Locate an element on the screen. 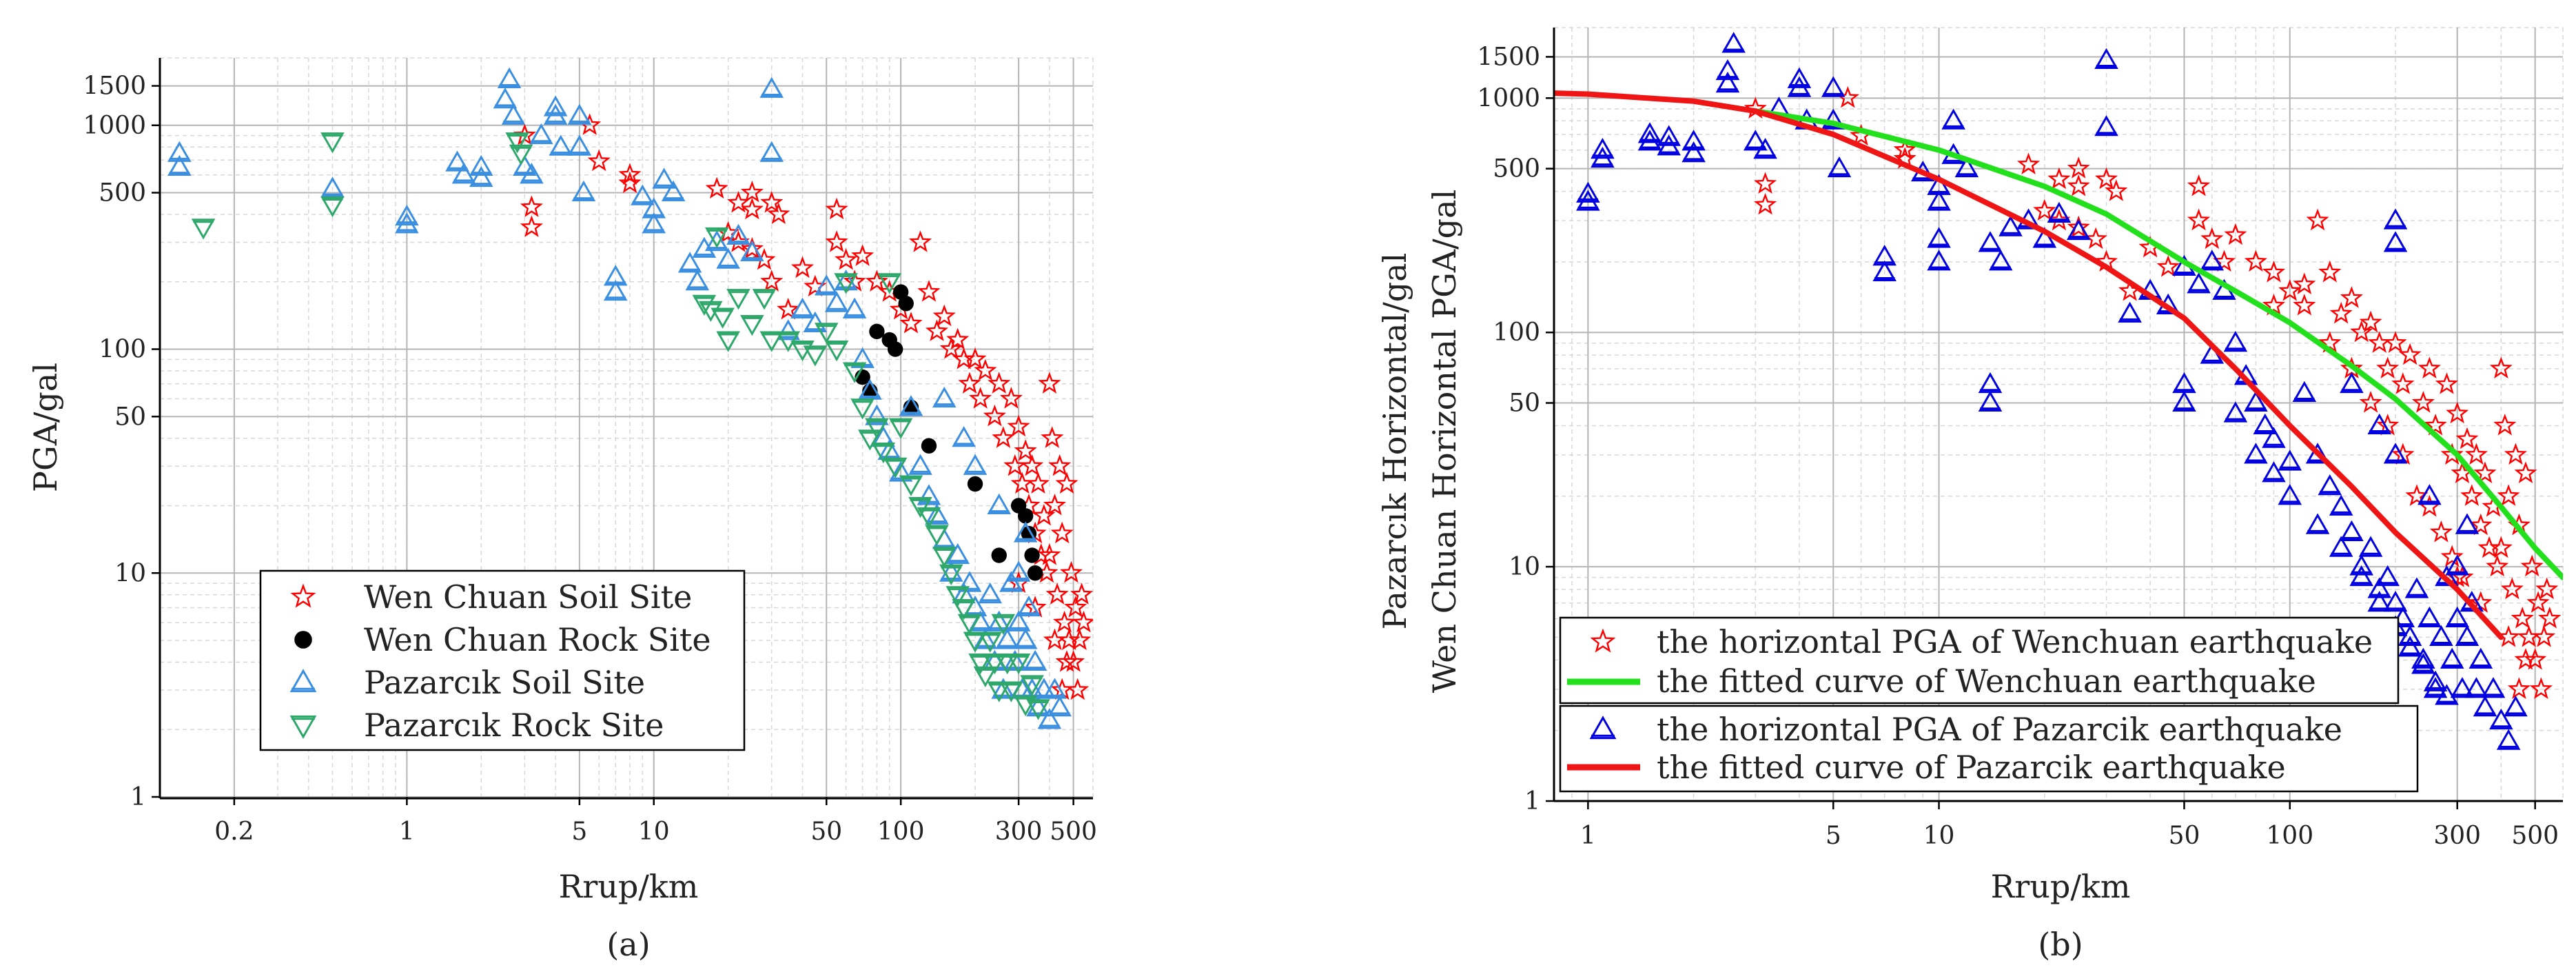  legend-a-marker is located at coordinates (303, 595).